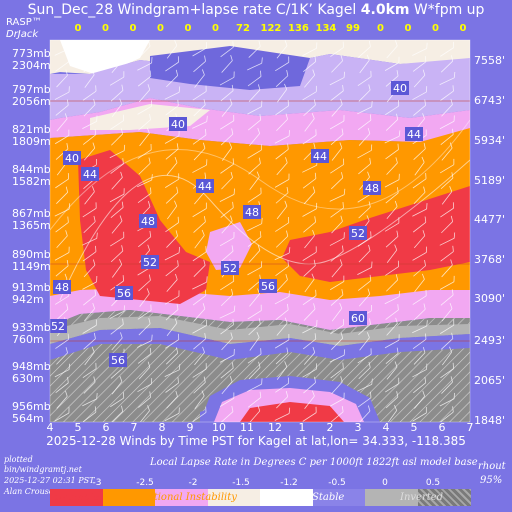  What do you see at coordinates (28, 299) in the screenshot?
I see `left-level-m: 942m` at bounding box center [28, 299].